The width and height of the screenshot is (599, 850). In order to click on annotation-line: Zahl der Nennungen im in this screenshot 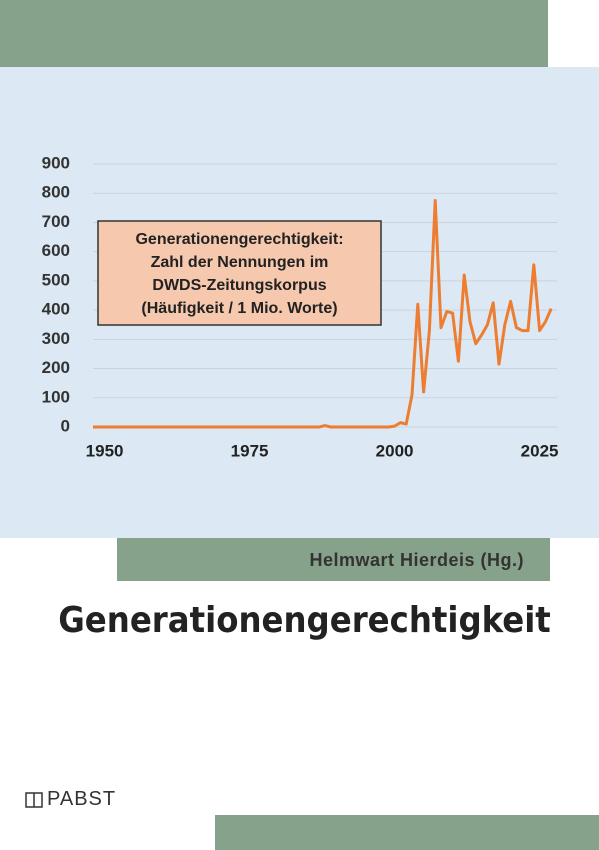, I will do `click(240, 262)`.